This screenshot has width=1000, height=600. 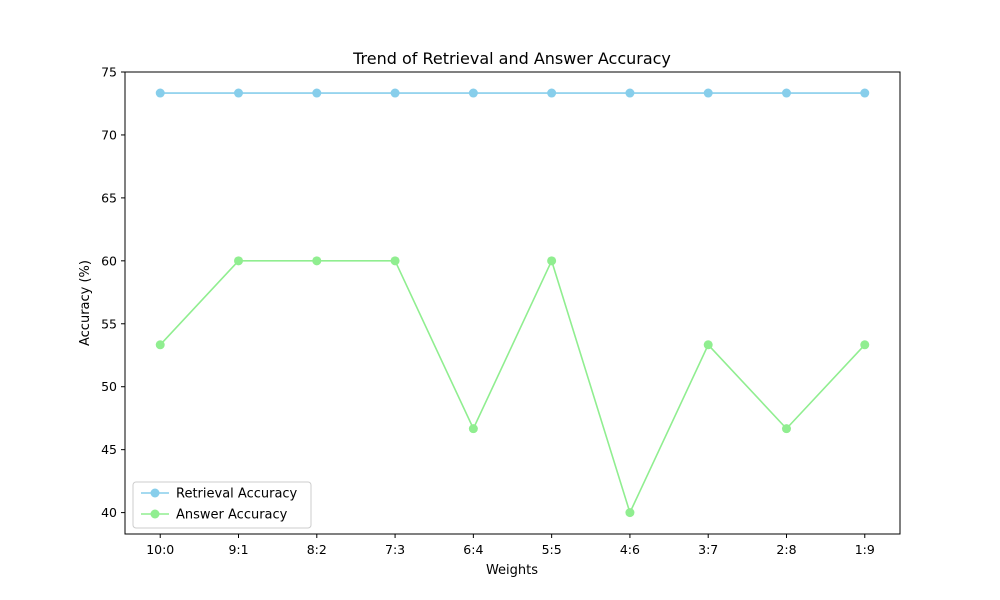 I want to click on x-tick-label: 8:2, so click(x=317, y=549).